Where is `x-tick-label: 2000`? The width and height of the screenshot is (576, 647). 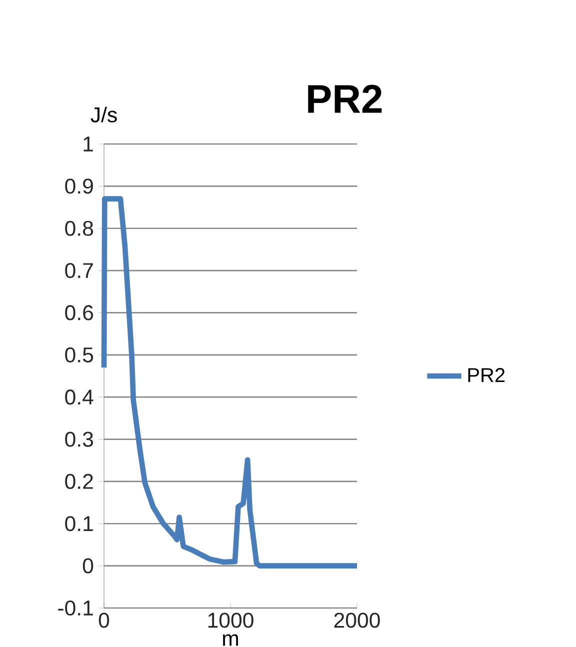 x-tick-label: 2000 is located at coordinates (357, 620).